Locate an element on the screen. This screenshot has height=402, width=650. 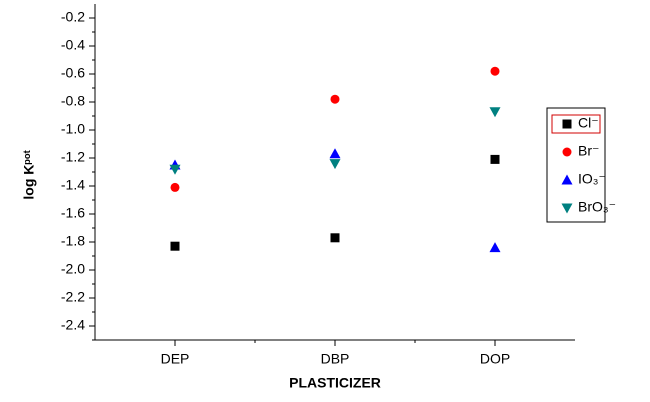
legend-label: BrO₃⁻ is located at coordinates (597, 207).